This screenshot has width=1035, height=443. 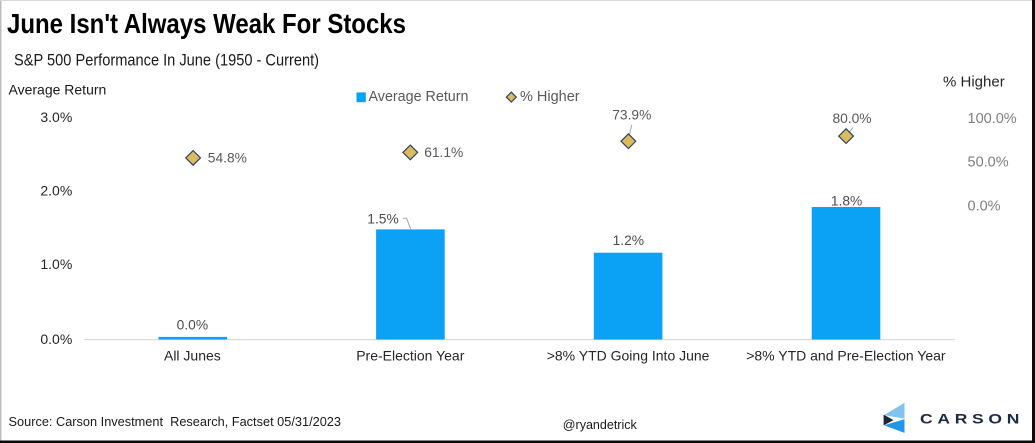 What do you see at coordinates (846, 200) in the screenshot?
I see `svg-text: 1.8%` at bounding box center [846, 200].